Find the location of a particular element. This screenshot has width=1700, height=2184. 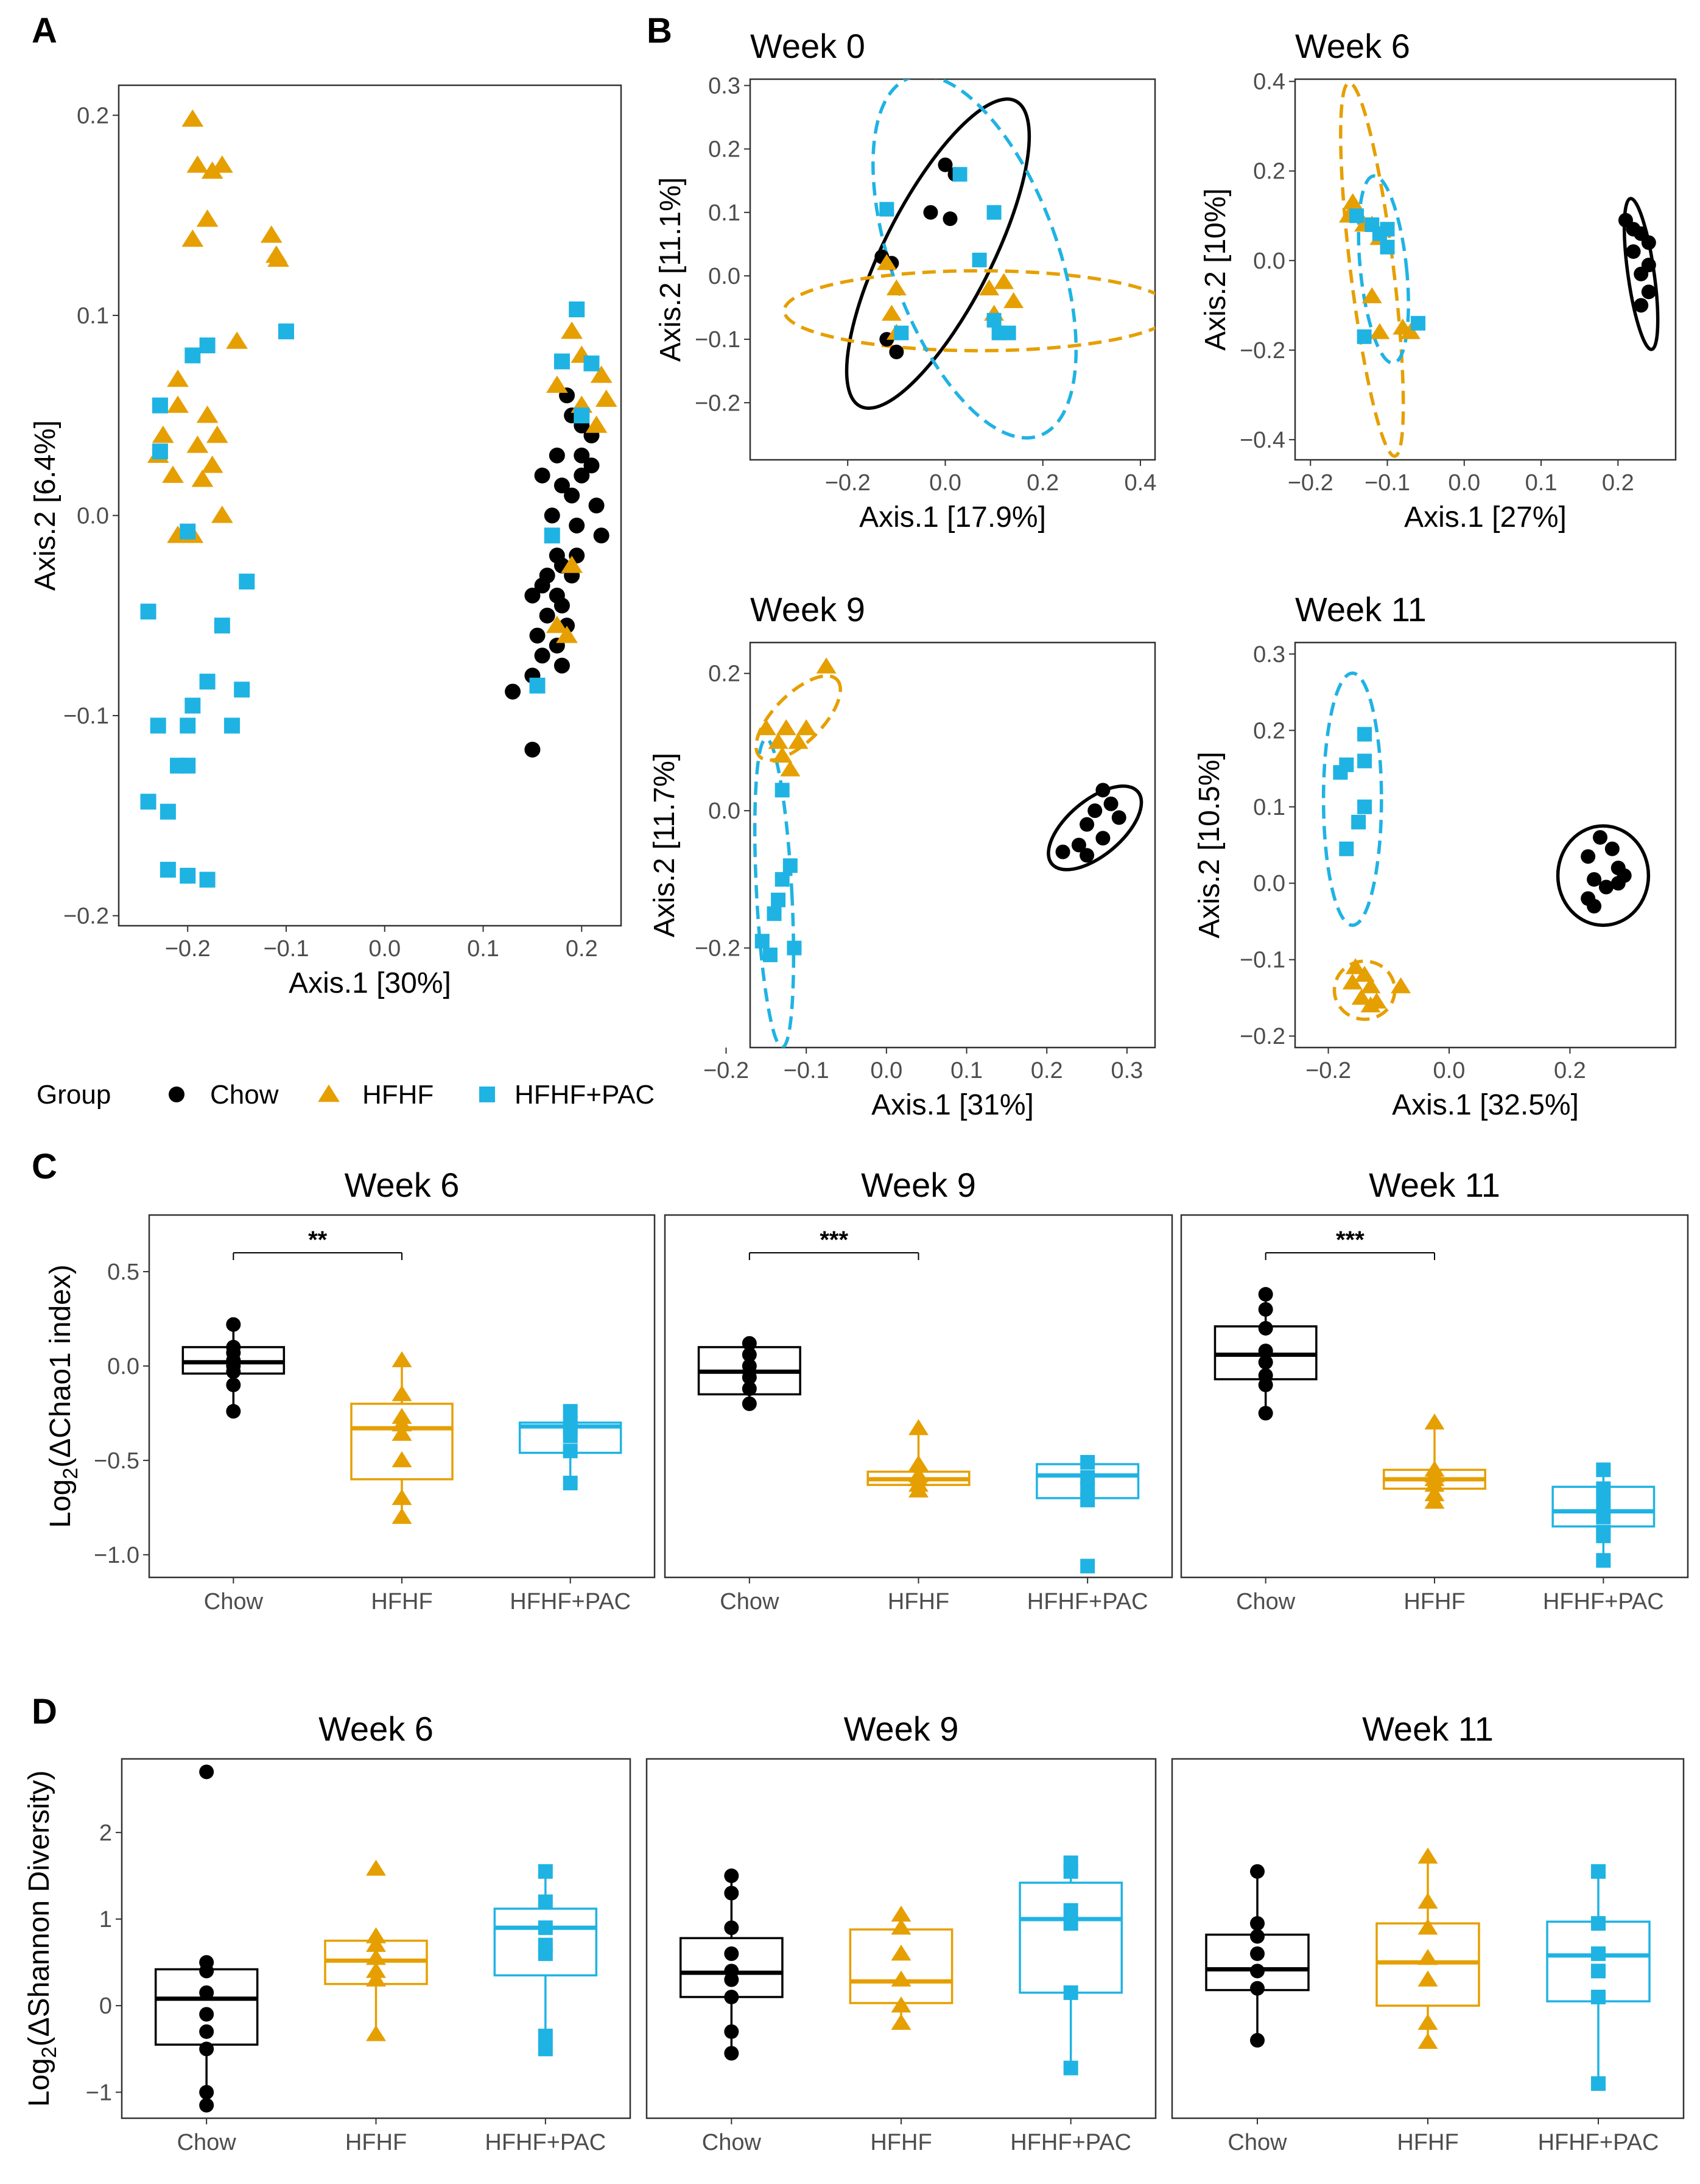

plot-border is located at coordinates (1485, 269).